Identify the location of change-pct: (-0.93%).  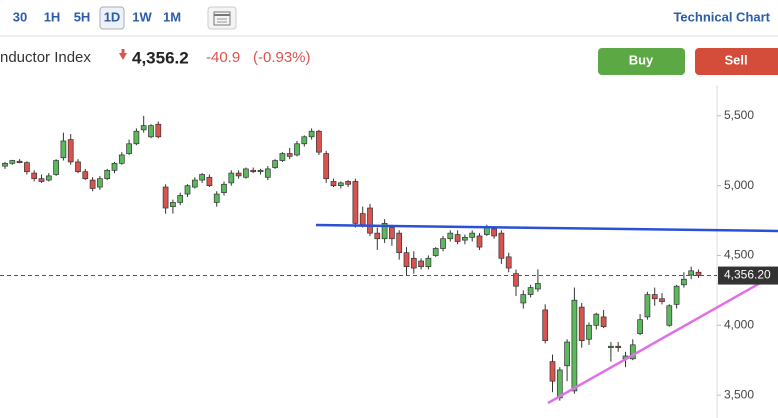
(282, 57).